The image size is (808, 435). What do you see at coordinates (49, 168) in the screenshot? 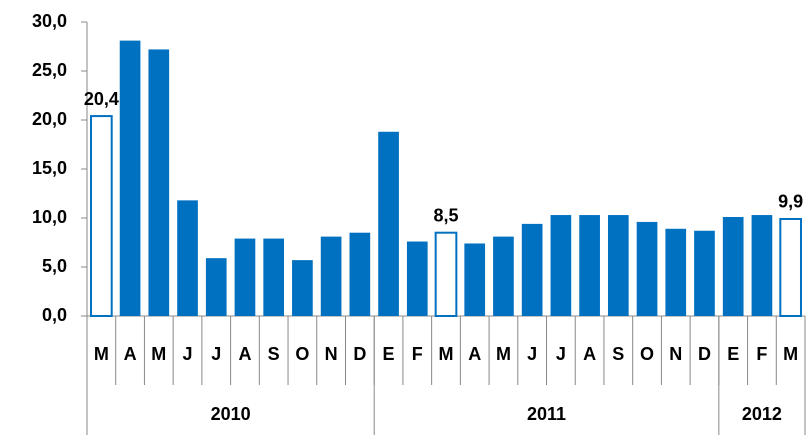
I see `y-tick-label: 15,0` at bounding box center [49, 168].